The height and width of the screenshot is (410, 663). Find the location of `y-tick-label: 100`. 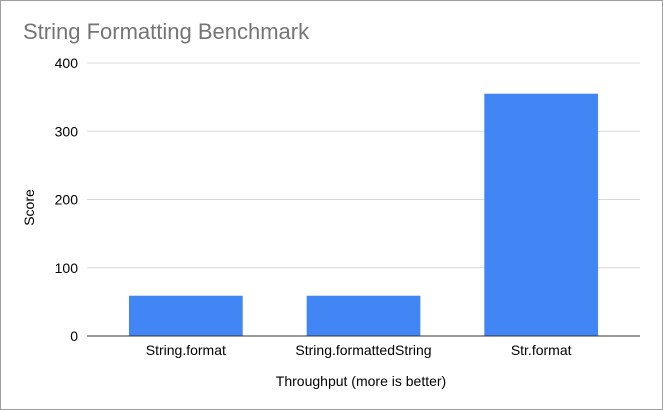

y-tick-label: 100 is located at coordinates (67, 268).